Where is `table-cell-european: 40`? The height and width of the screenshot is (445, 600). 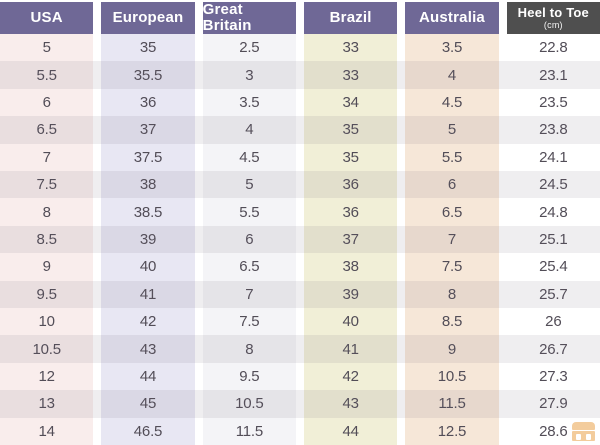
table-cell-european: 40 is located at coordinates (148, 267).